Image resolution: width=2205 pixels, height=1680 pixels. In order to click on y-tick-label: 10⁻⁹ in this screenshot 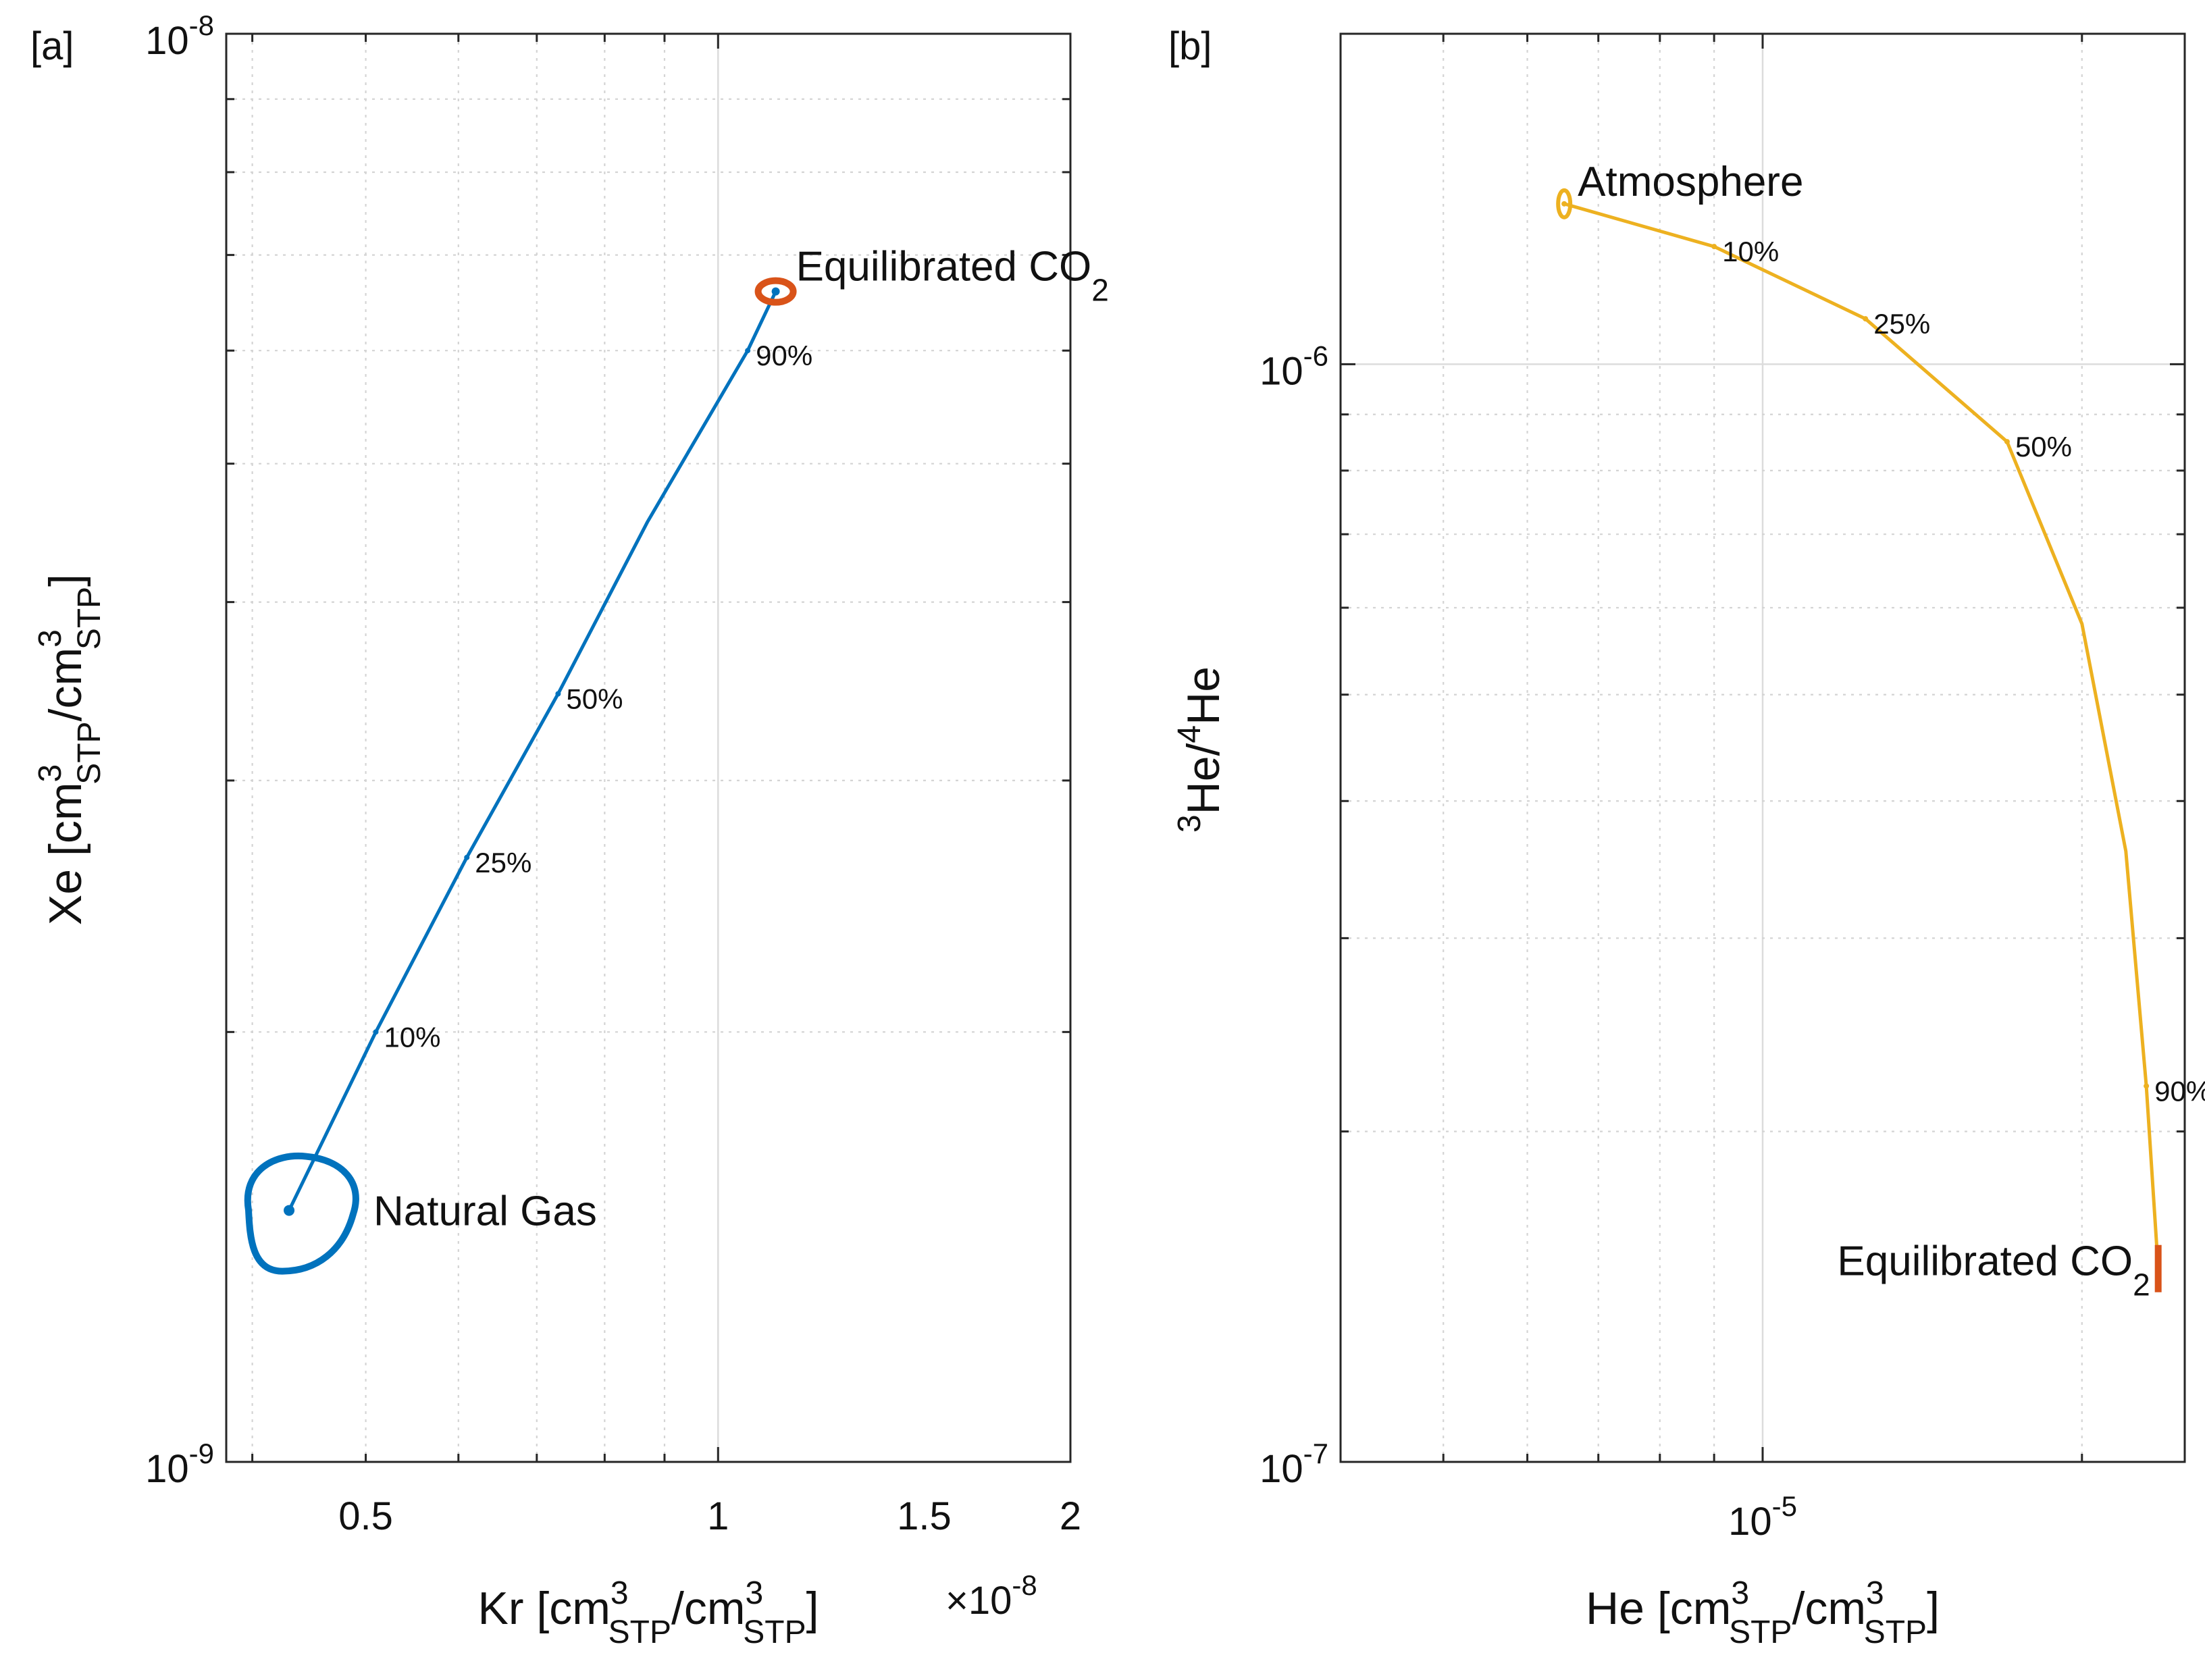, I will do `click(179, 1465)`.